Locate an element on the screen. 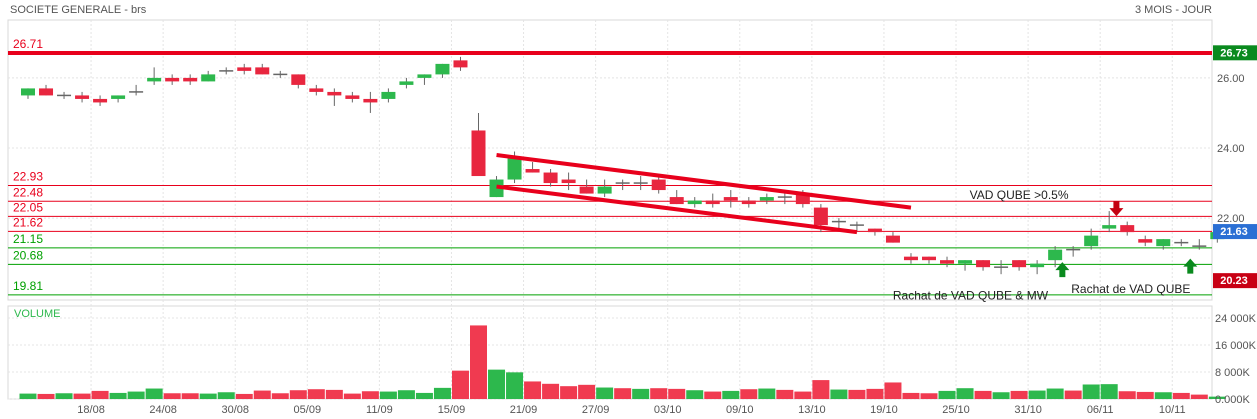 Image resolution: width=1257 pixels, height=419 pixels. sell-arrow-icon is located at coordinates (1116, 209).